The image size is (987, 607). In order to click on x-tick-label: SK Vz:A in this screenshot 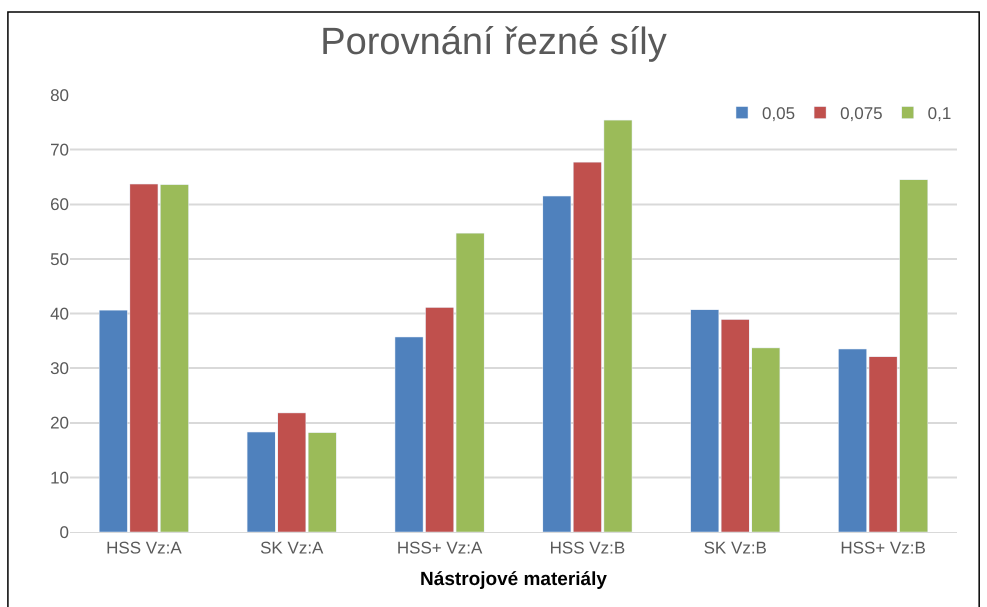, I will do `click(292, 548)`.